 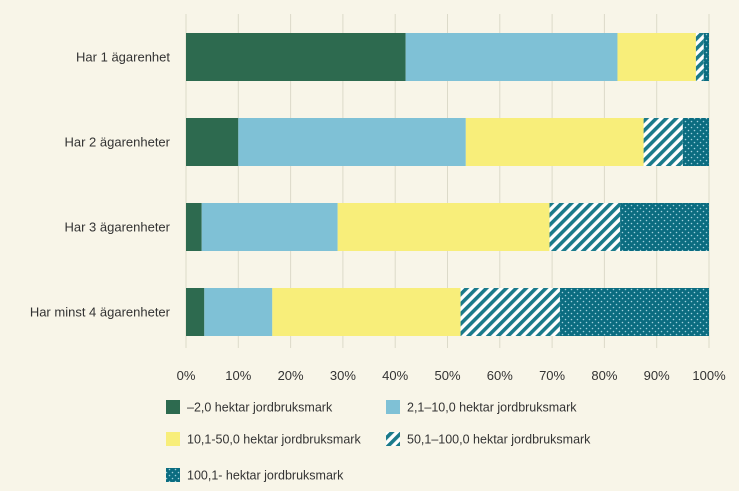 I want to click on x-tick-label: 0%, so click(x=186, y=375).